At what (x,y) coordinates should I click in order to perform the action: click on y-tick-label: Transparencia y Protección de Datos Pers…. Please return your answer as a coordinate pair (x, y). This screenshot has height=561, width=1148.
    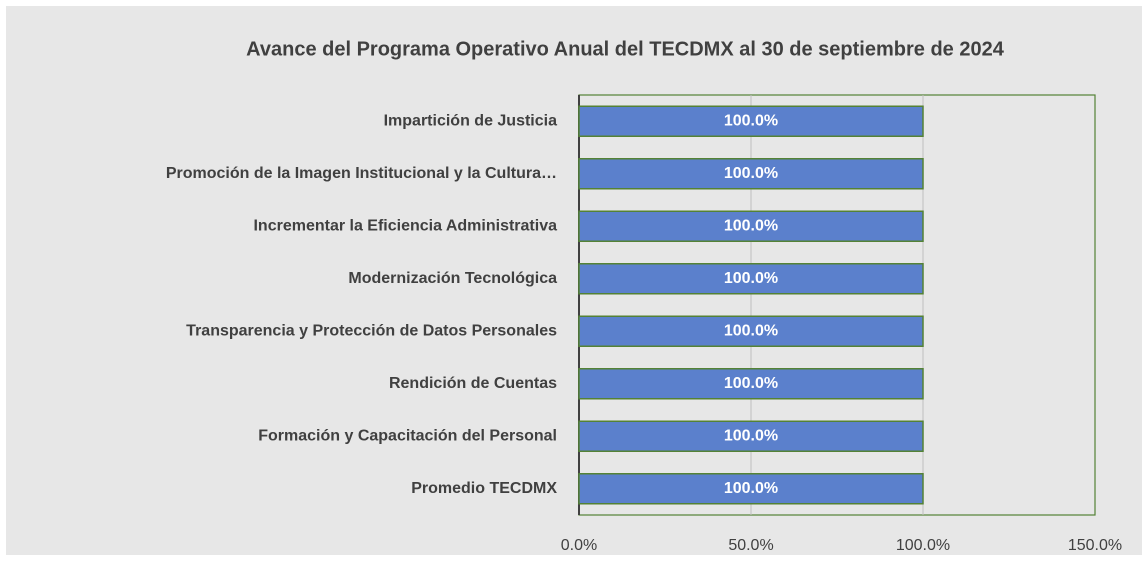
    Looking at the image, I should click on (371, 330).